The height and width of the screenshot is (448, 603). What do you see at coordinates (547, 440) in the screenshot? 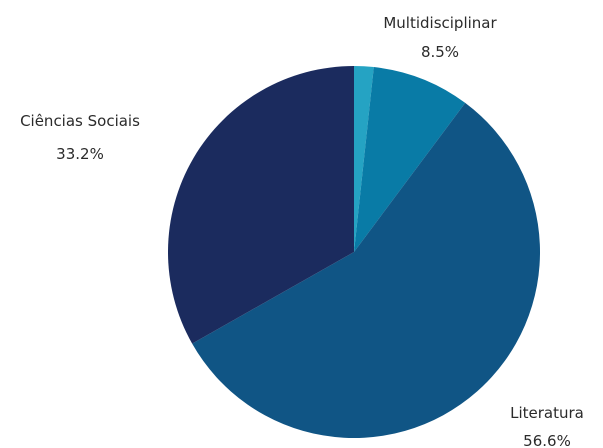
I see `slice-value-literatura: 56.6%` at bounding box center [547, 440].